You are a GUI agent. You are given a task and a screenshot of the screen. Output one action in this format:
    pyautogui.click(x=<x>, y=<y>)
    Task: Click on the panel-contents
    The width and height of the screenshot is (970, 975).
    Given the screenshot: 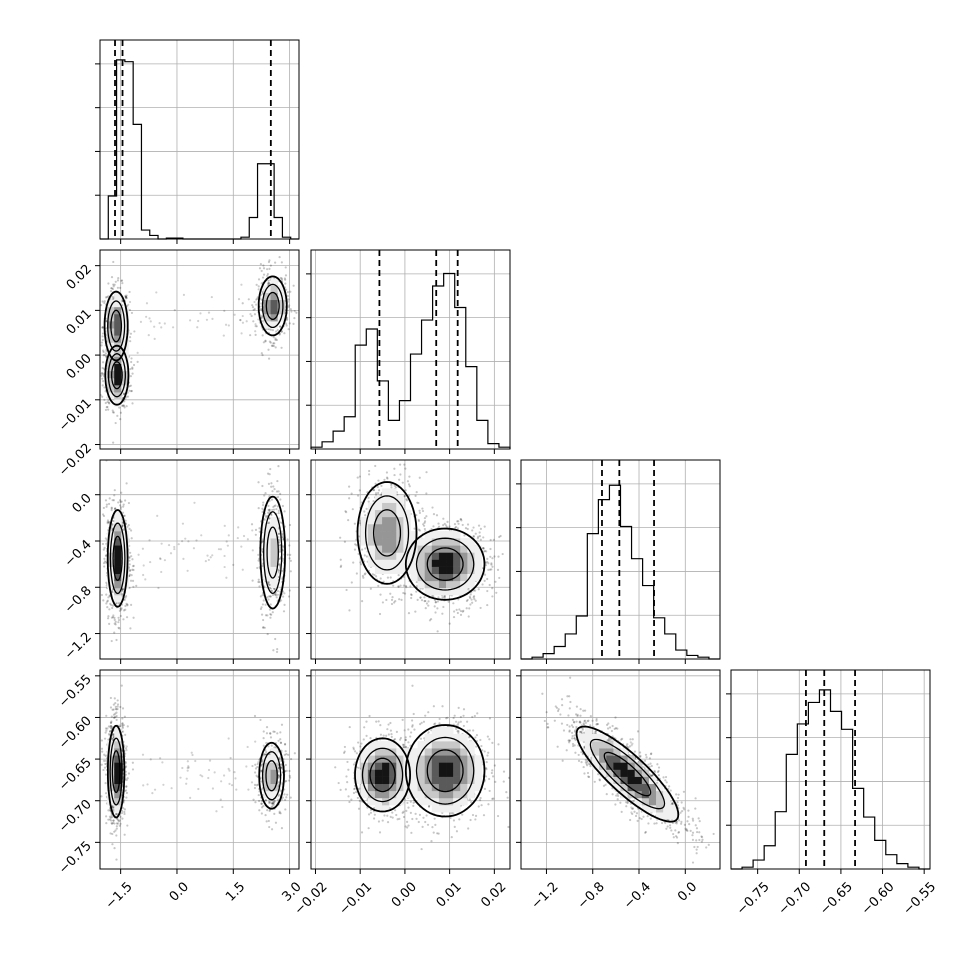 What is the action you would take?
    pyautogui.click(x=194, y=556)
    